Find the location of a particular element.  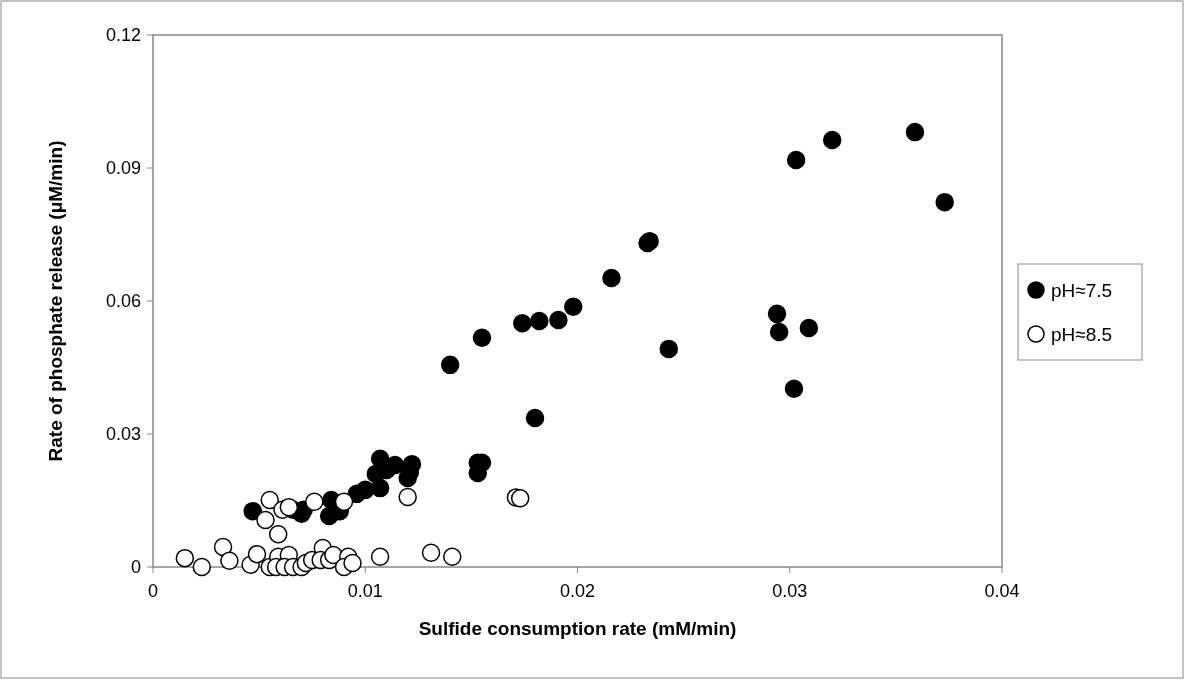

y-tick-label: 0.12 is located at coordinates (123, 35).